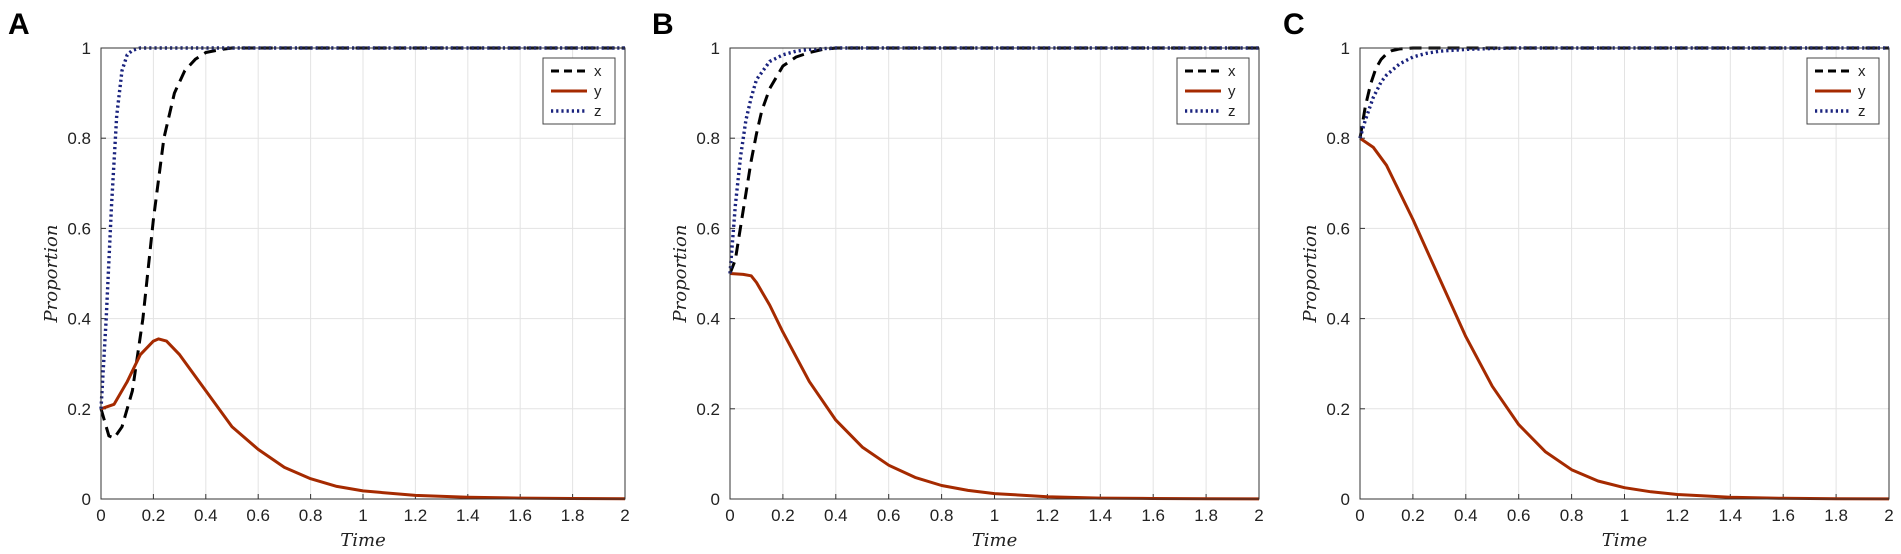 This screenshot has height=554, width=1901. I want to click on series-line-x, so click(993, 160).